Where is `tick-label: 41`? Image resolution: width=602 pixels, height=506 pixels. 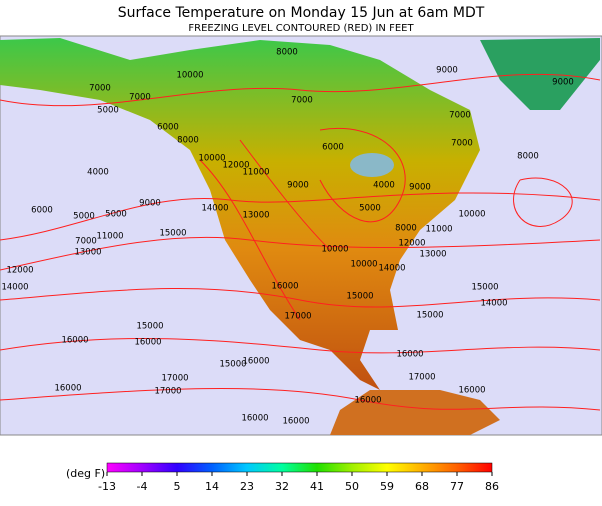 tick-label: 41 is located at coordinates (317, 486).